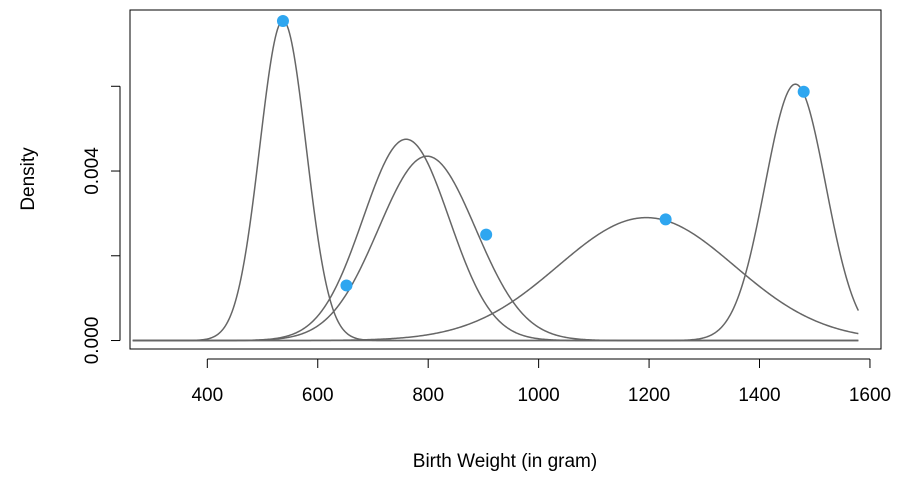  What do you see at coordinates (759, 395) in the screenshot?
I see `x-tick-label-1400: 1400` at bounding box center [759, 395].